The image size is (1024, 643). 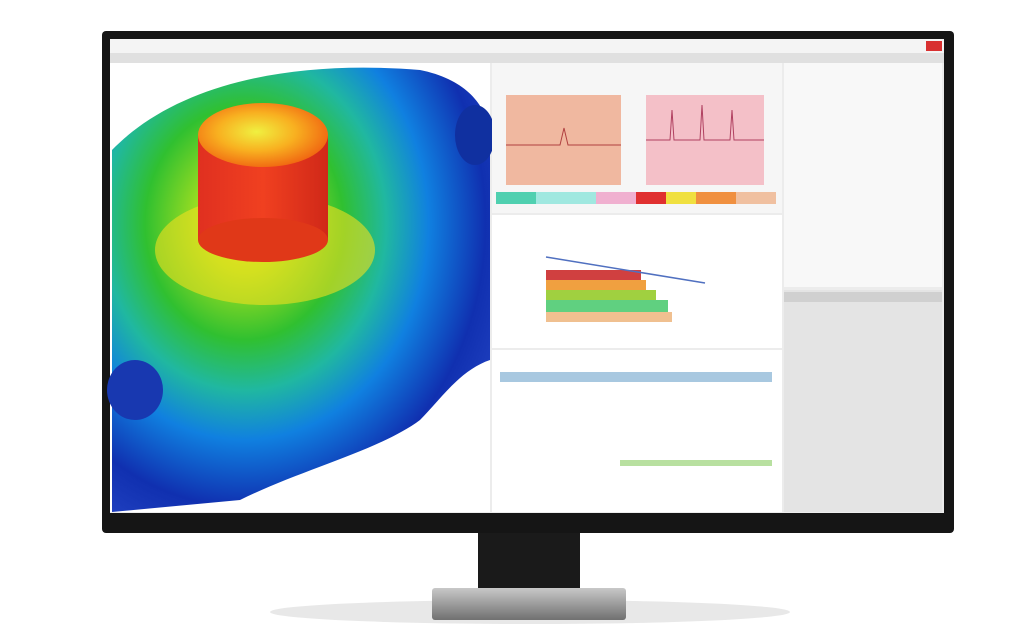 I want to click on cylinder-top, so click(x=263, y=135).